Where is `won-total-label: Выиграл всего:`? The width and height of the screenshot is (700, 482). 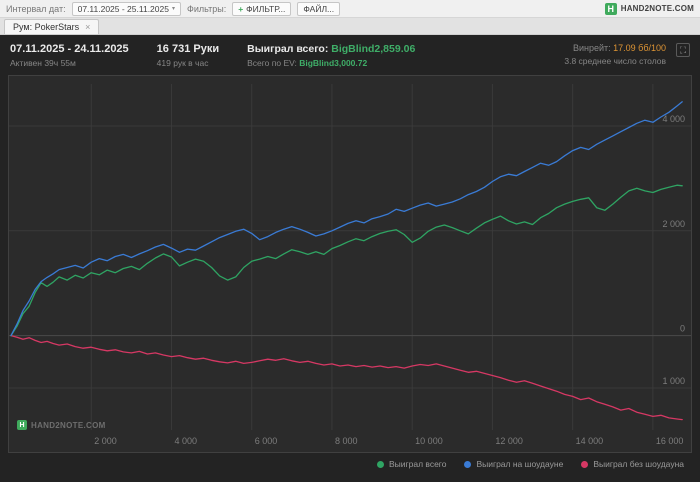
won-total-label: Выиграл всего: is located at coordinates (289, 49).